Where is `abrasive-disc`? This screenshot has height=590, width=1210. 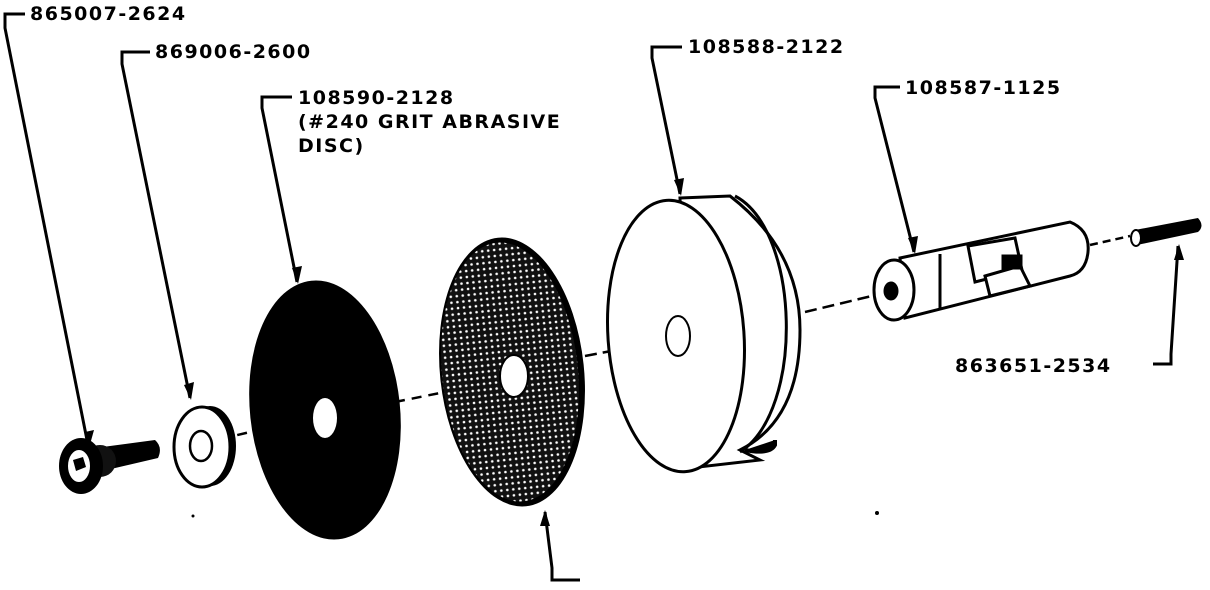
abrasive-disc is located at coordinates (325, 410).